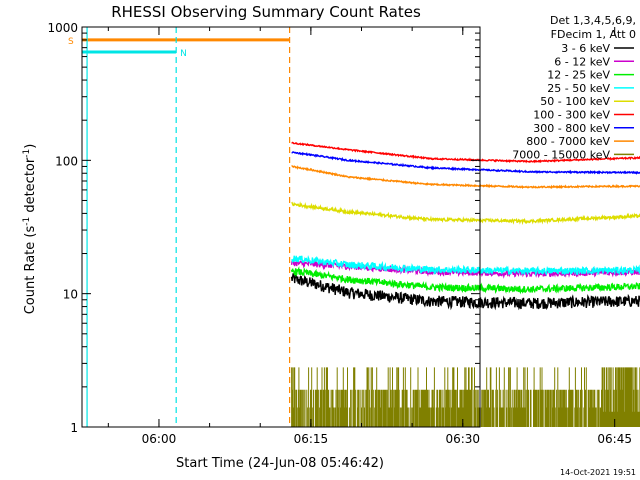 This screenshot has width=640, height=480. Describe the element at coordinates (30, 270) in the screenshot. I see `y-axis-label-prefix: Count Rate (s` at that location.